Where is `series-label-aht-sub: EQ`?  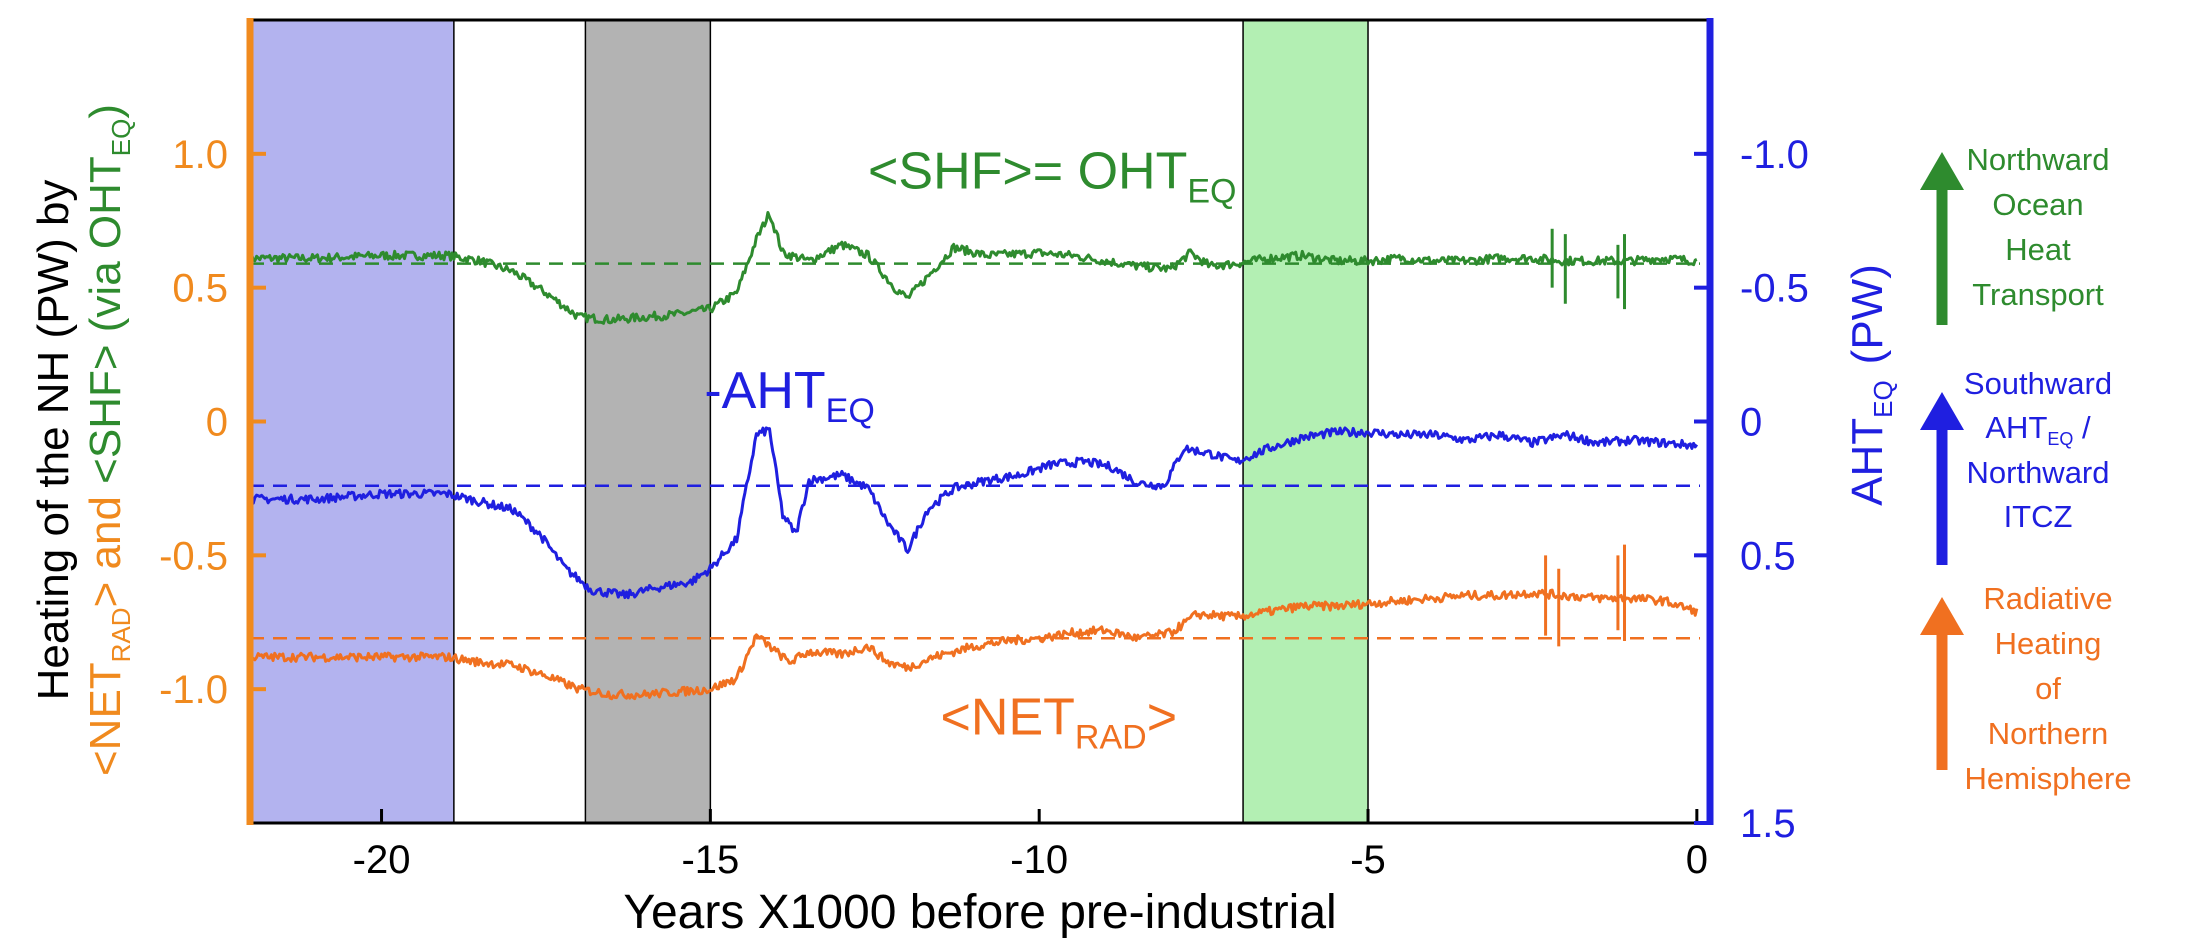
series-label-aht-sub: EQ is located at coordinates (850, 411).